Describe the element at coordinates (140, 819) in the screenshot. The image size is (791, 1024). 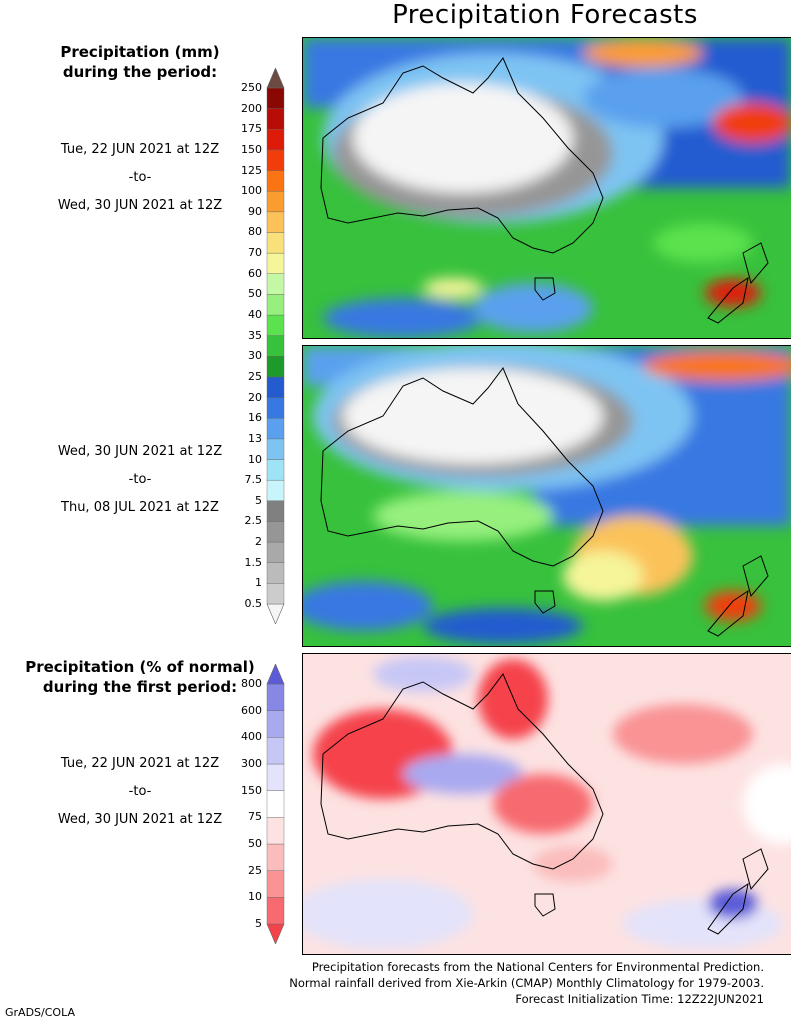
I see `period-3-end: Wed, 30 JUN 2021 at 12Z` at that location.